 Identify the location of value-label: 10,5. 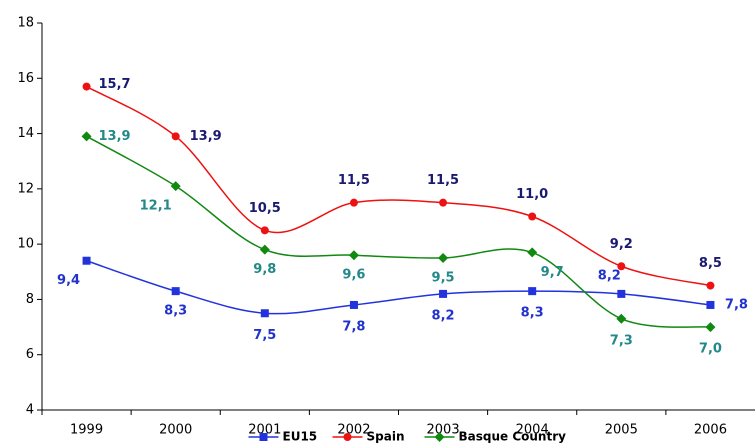
(265, 208).